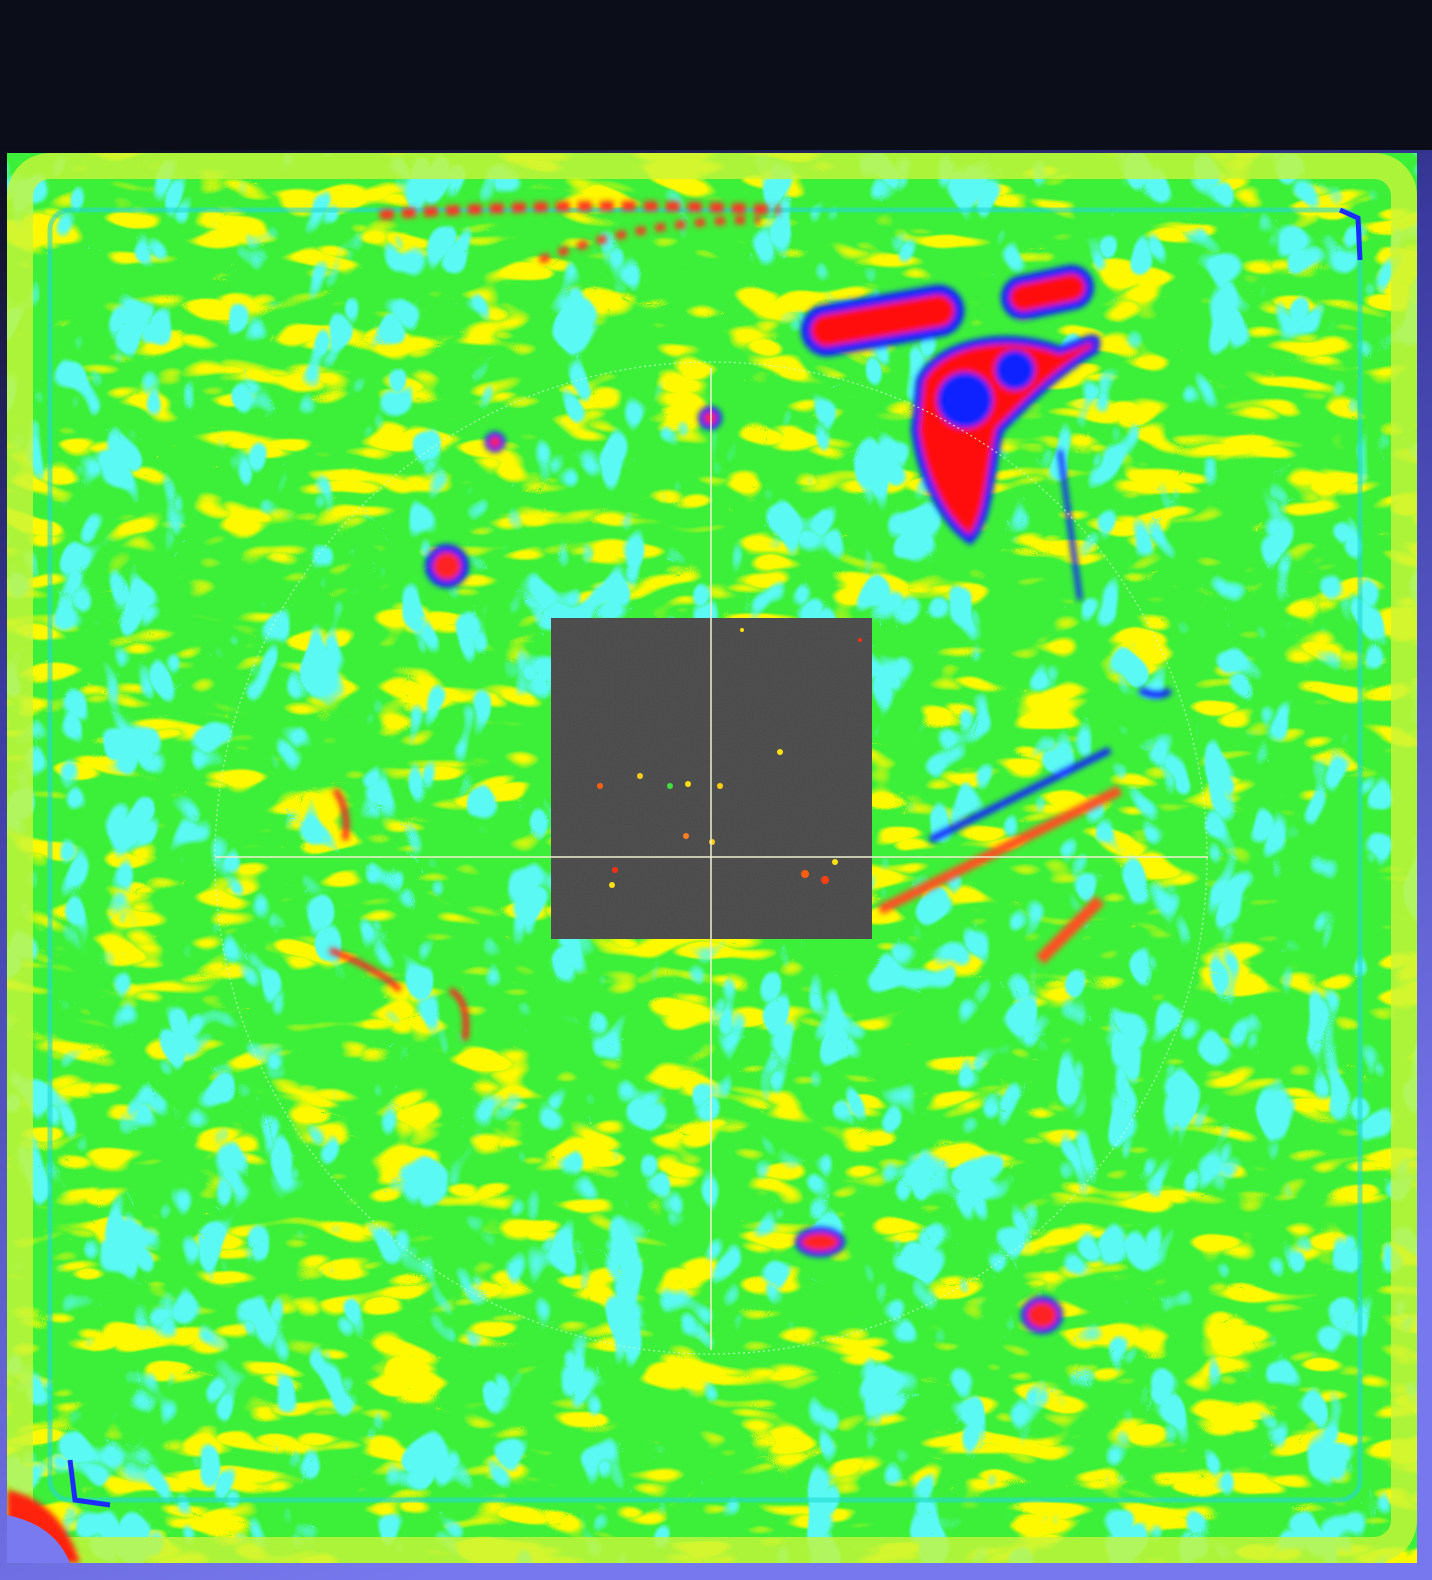  Describe the element at coordinates (729, 758) in the screenshot. I see `inset-specks` at that location.